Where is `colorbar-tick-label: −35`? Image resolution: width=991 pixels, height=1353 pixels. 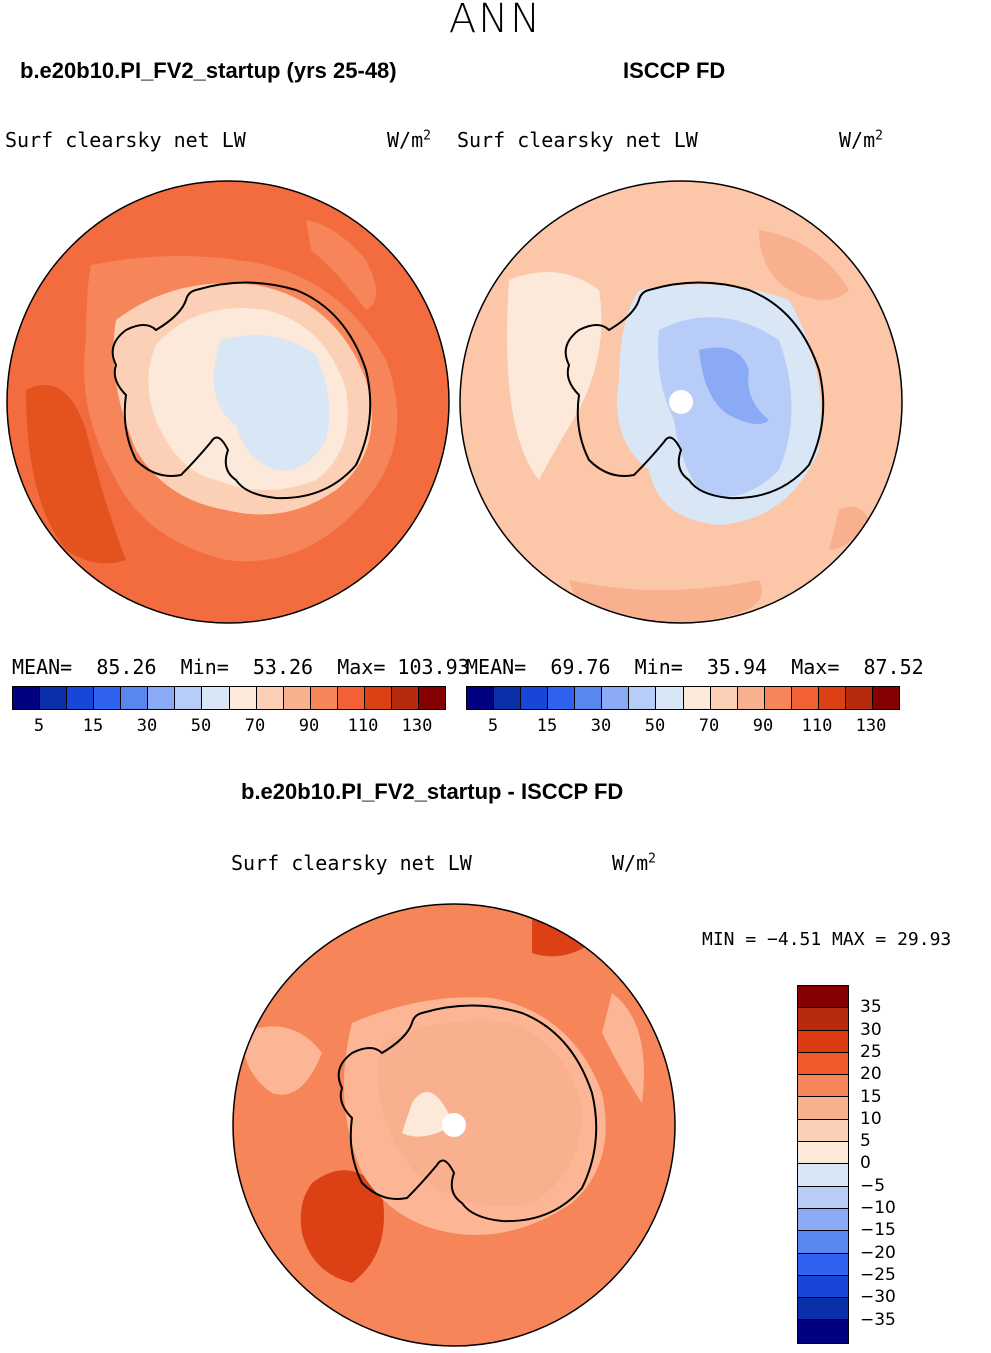
colorbar-tick-label: −35 is located at coordinates (878, 1319).